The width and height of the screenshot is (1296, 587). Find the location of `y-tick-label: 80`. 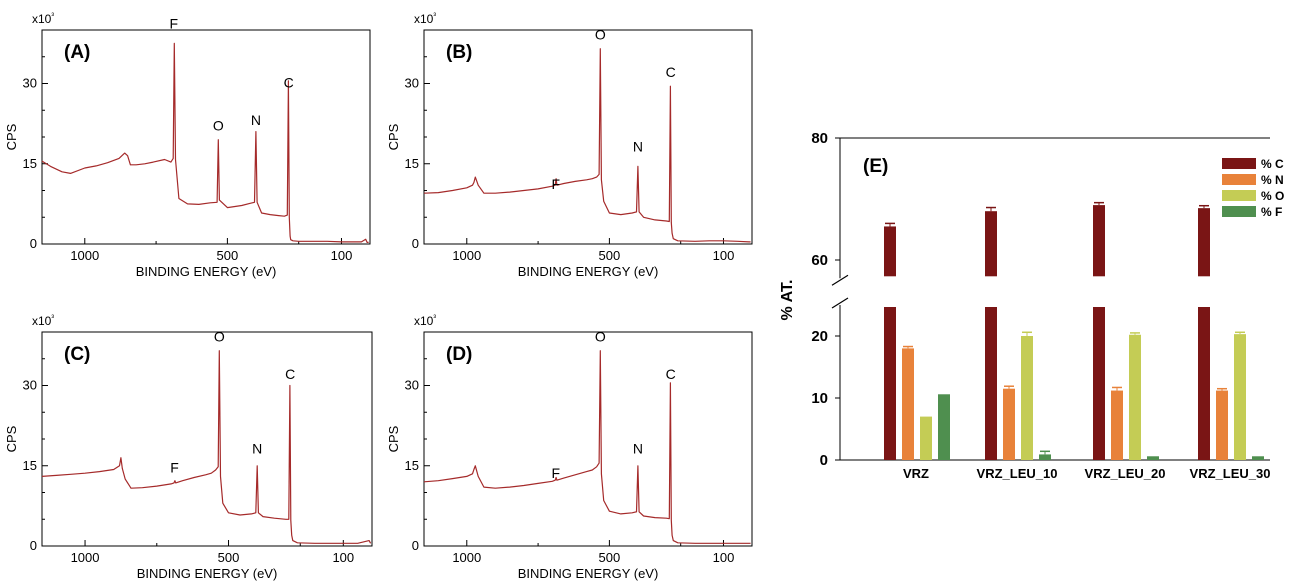

y-tick-label: 80 is located at coordinates (819, 138).